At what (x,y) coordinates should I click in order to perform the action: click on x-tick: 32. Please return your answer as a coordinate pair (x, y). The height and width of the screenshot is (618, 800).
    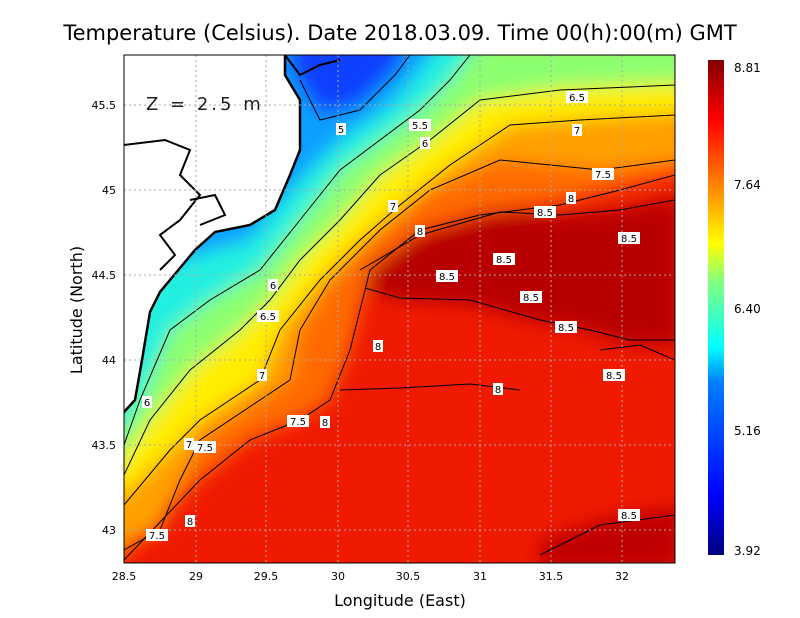
    Looking at the image, I should click on (622, 576).